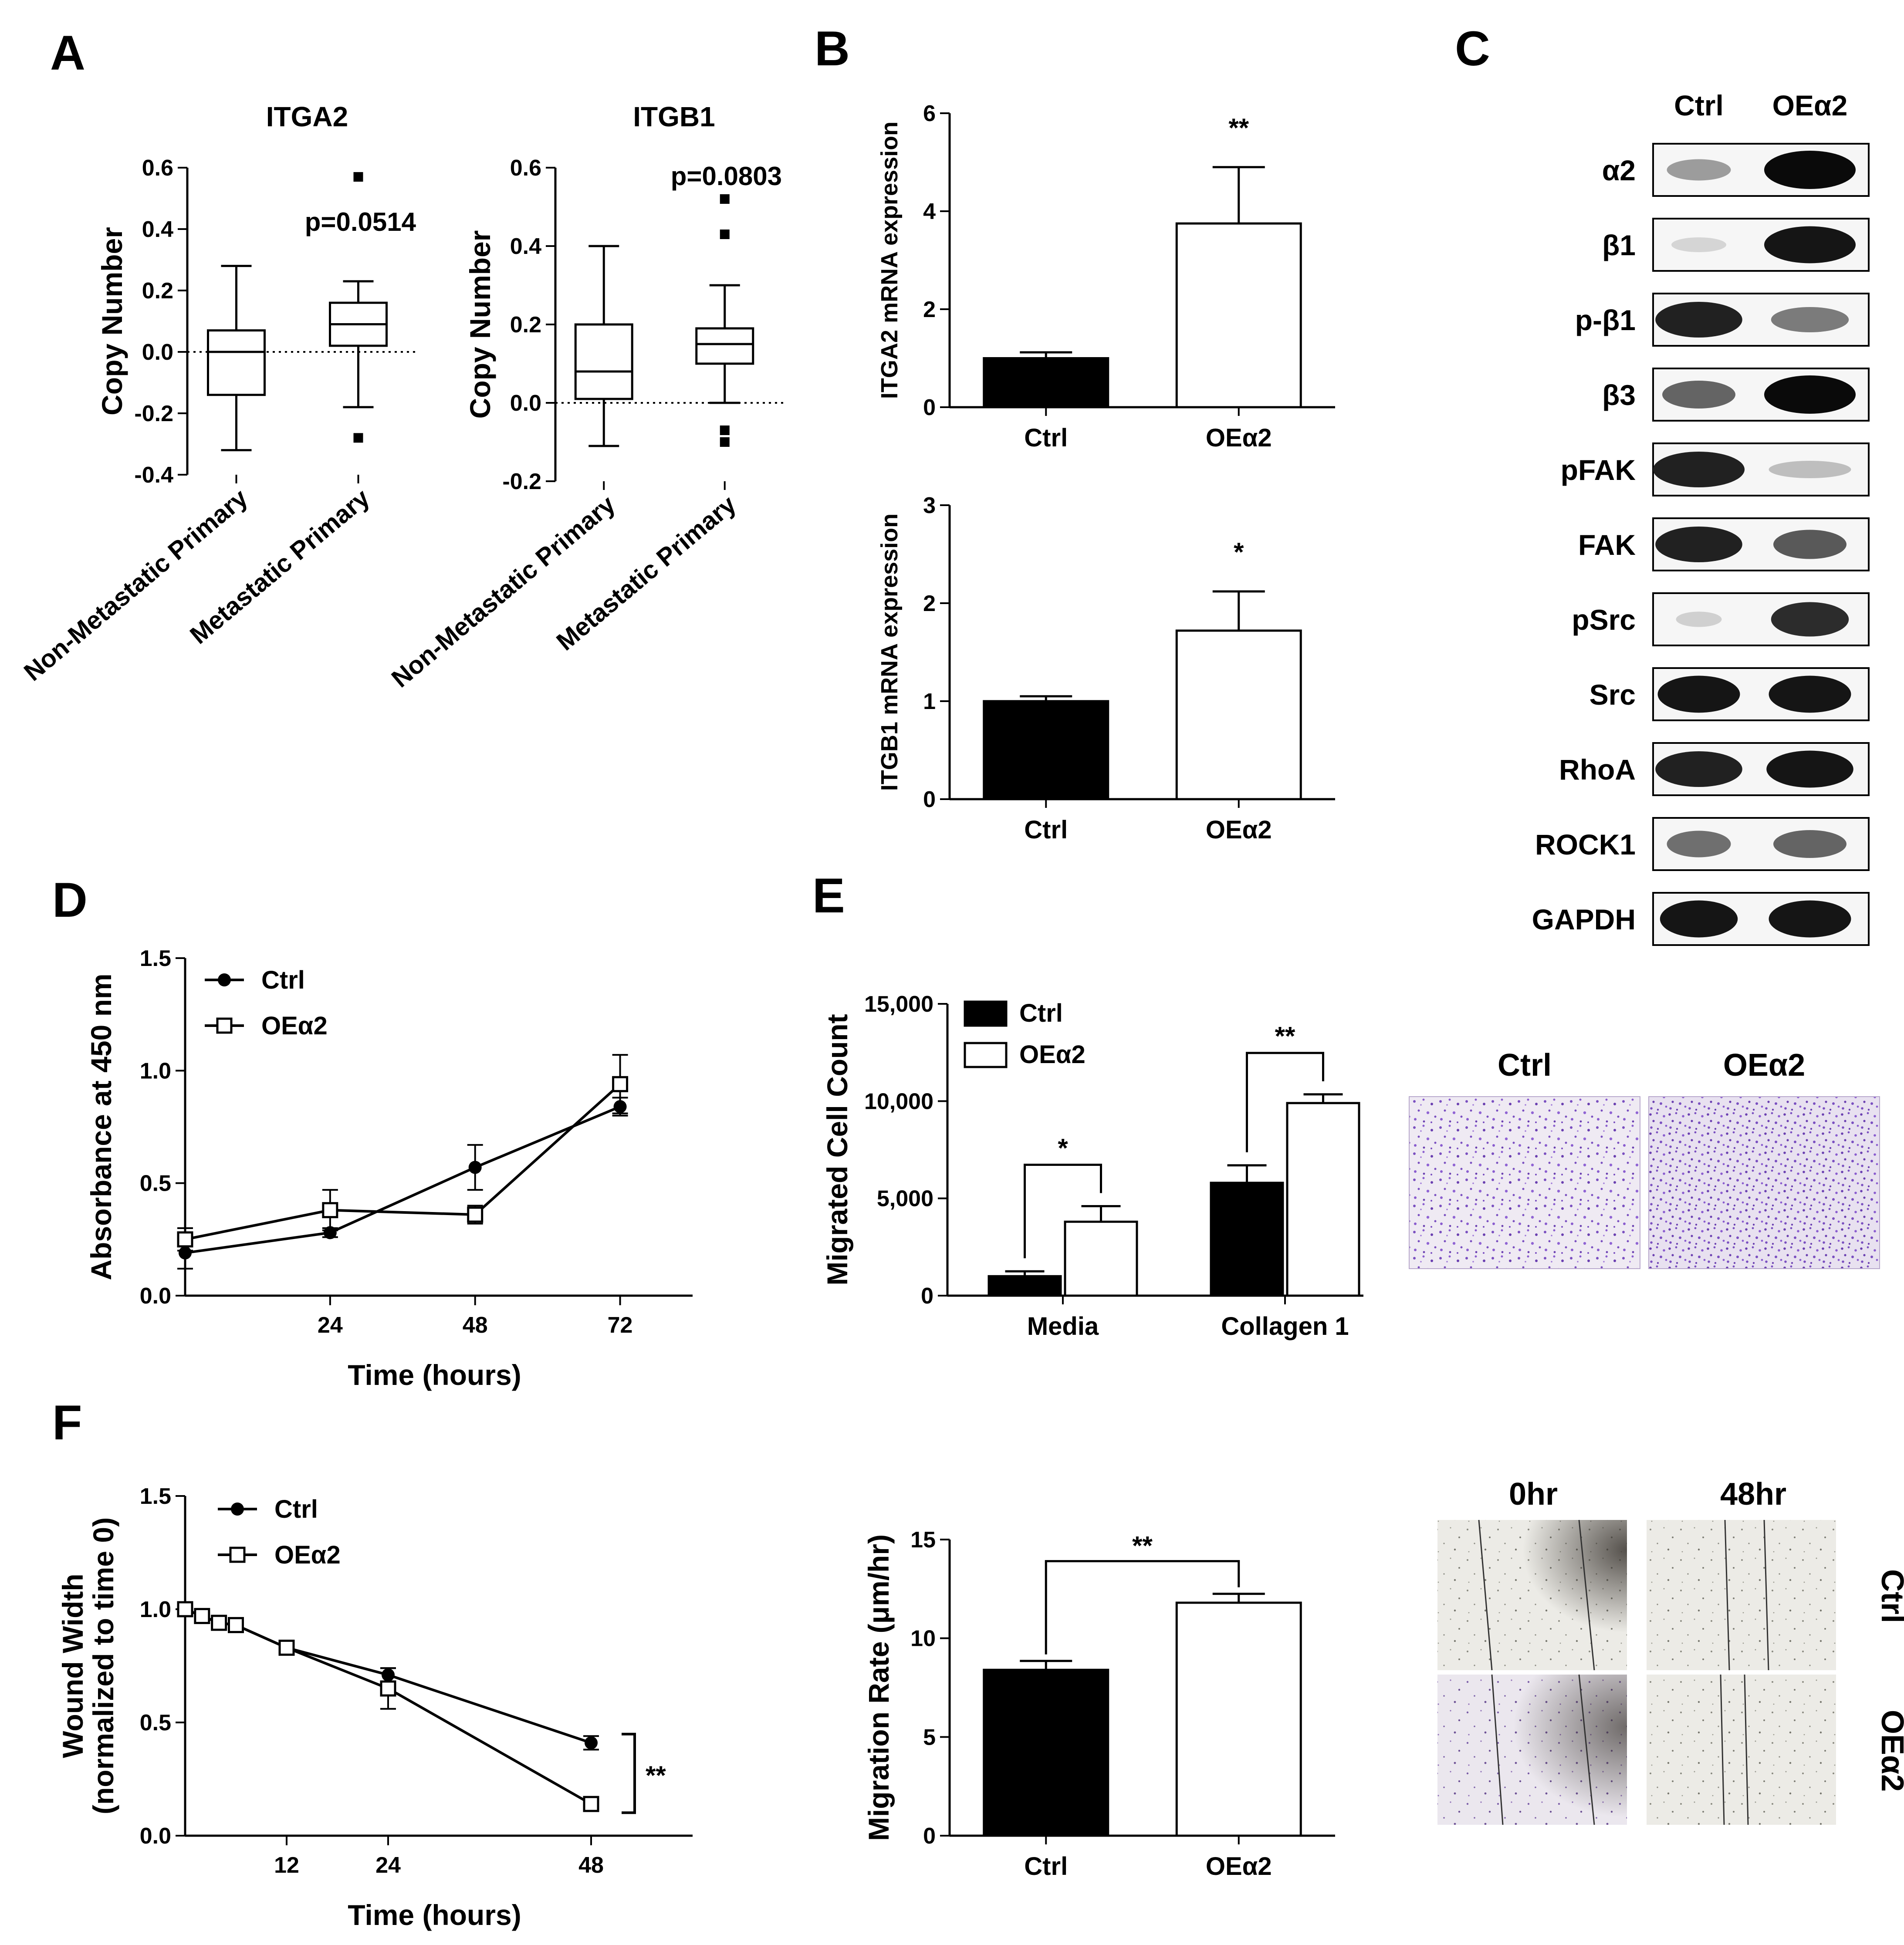 This screenshot has height=1945, width=1904. What do you see at coordinates (112, 321) in the screenshot?
I see `y-axis-label: Copy Number` at bounding box center [112, 321].